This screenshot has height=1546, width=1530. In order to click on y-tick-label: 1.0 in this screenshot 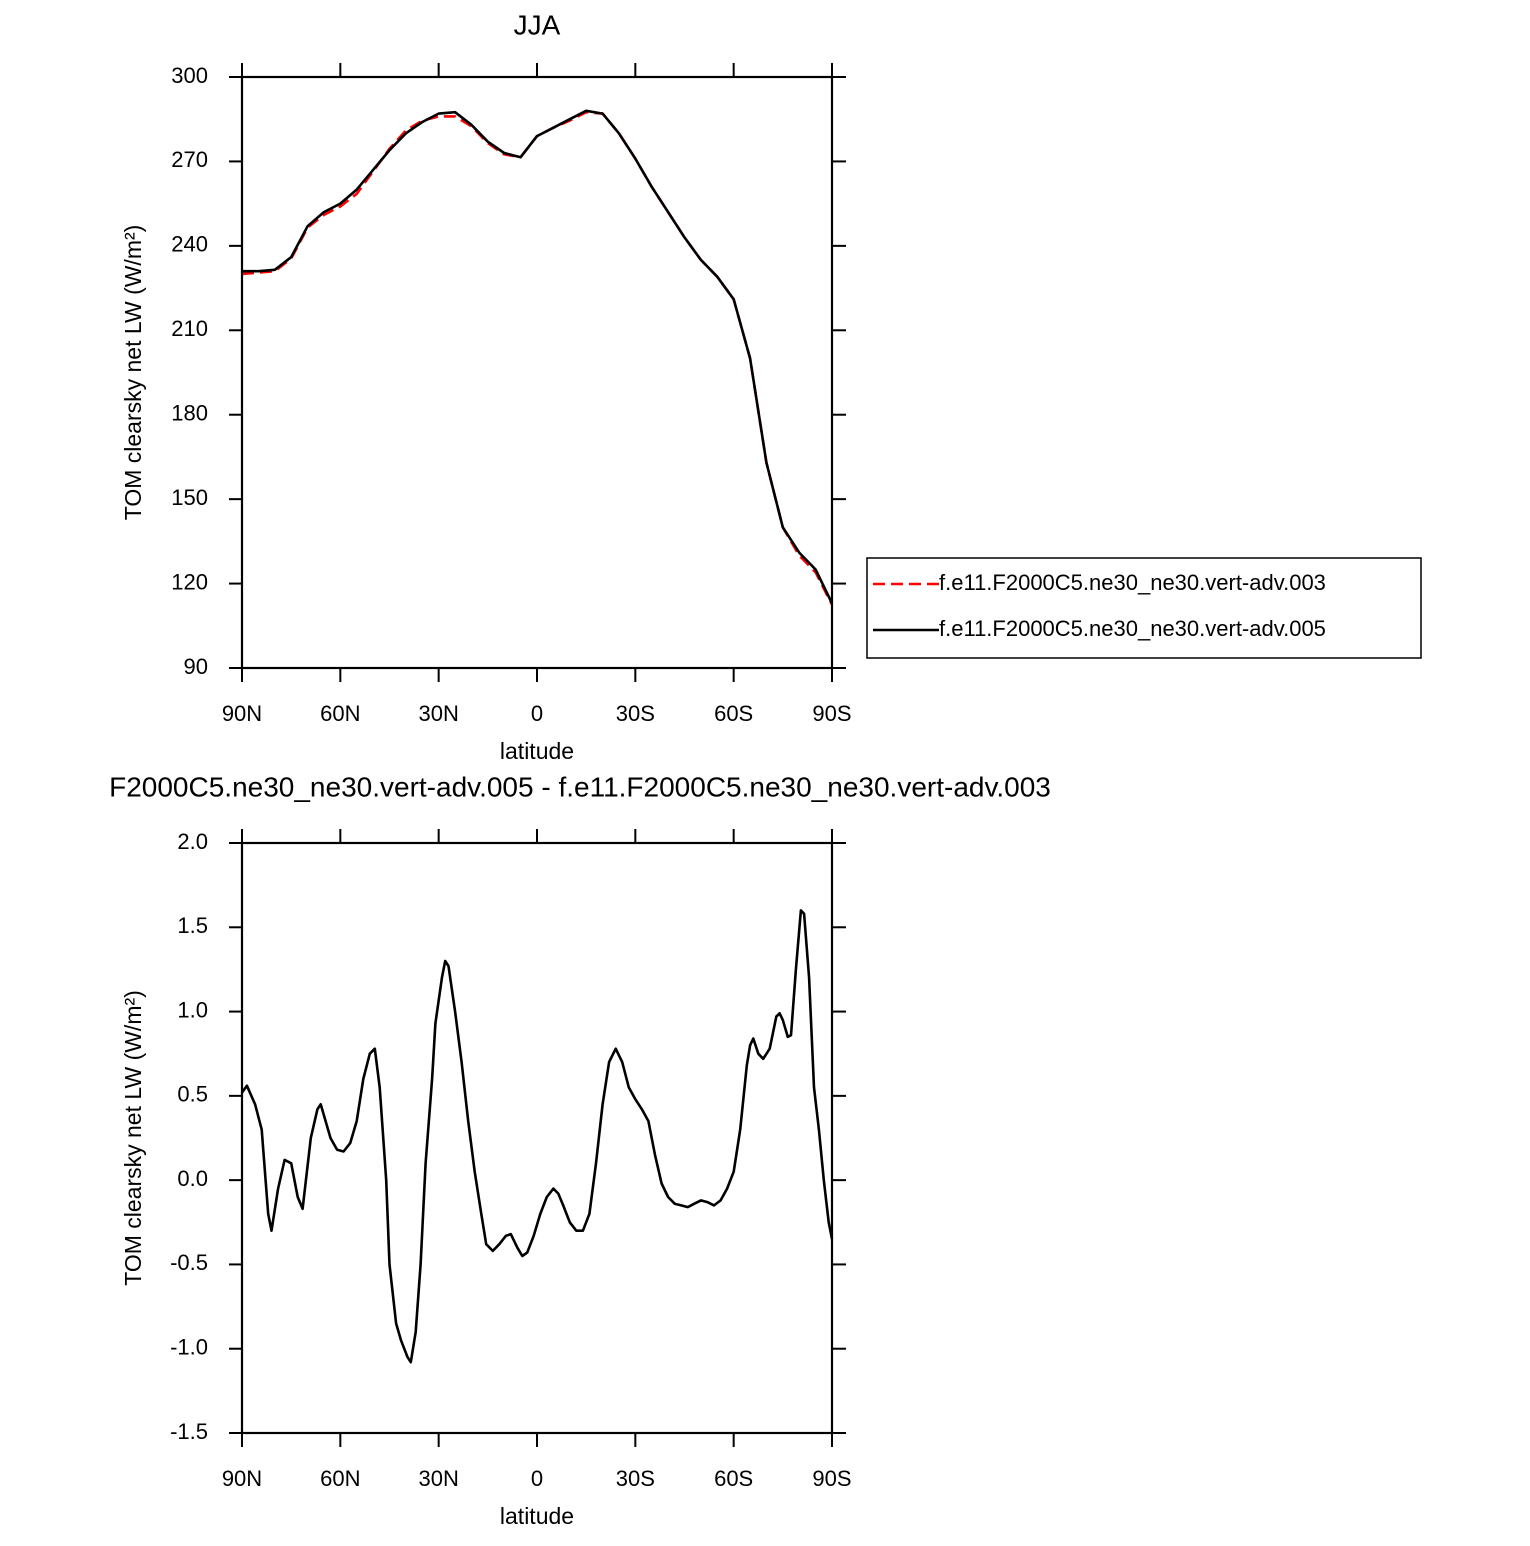, I will do `click(192, 1009)`.